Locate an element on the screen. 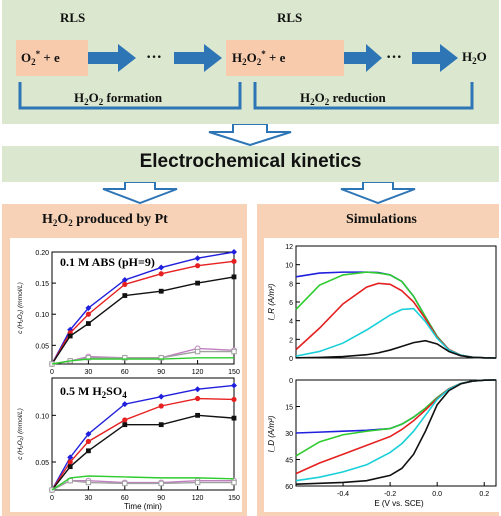 The height and width of the screenshot is (516, 501). left-top-ylabel: c (H₂O₂) (mmol/L) is located at coordinates (20, 308).